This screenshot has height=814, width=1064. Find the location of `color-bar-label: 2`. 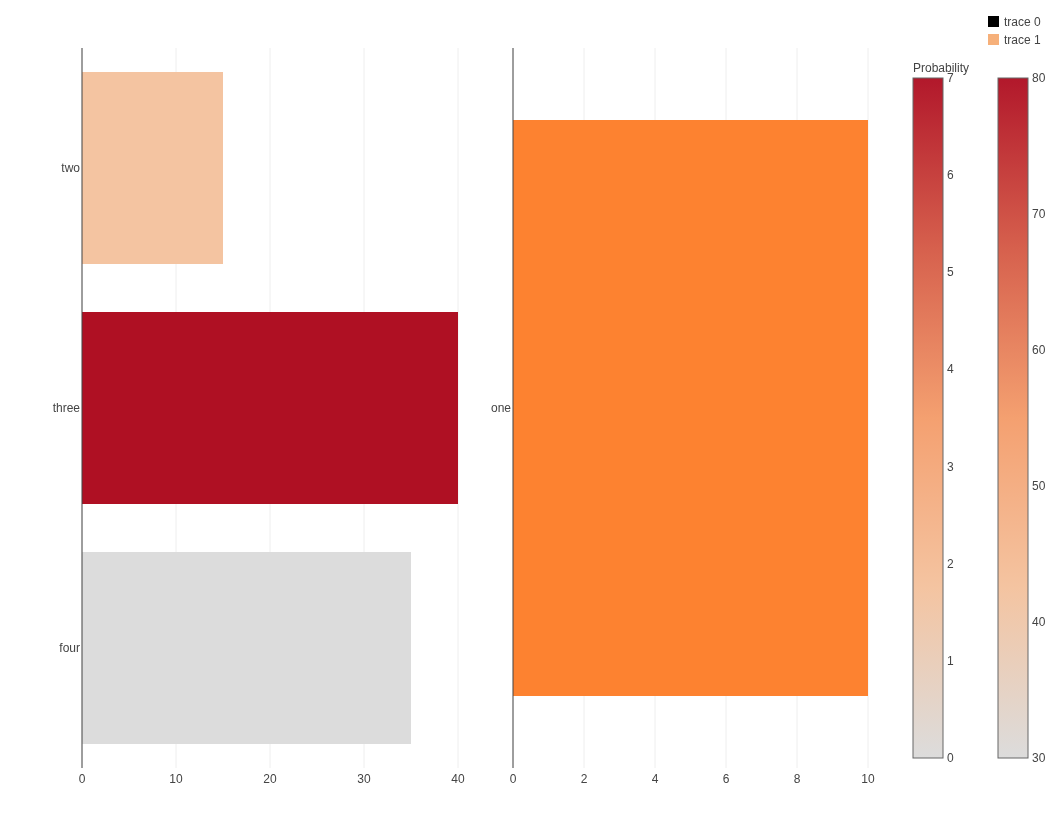

color-bar-label: 2 is located at coordinates (950, 563).